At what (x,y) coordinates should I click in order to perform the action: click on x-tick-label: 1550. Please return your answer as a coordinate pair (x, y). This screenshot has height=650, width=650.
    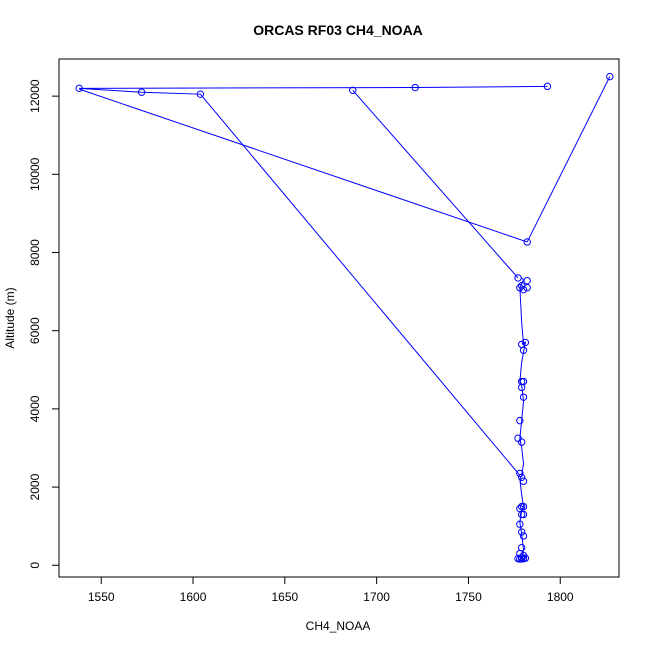
    Looking at the image, I should click on (101, 597).